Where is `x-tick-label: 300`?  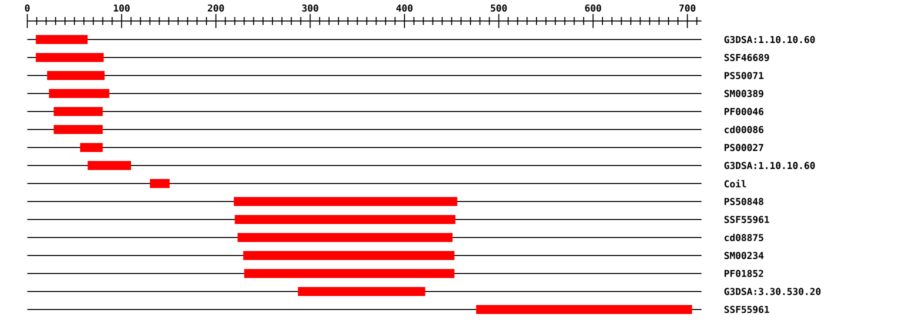
x-tick-label: 300 is located at coordinates (310, 8).